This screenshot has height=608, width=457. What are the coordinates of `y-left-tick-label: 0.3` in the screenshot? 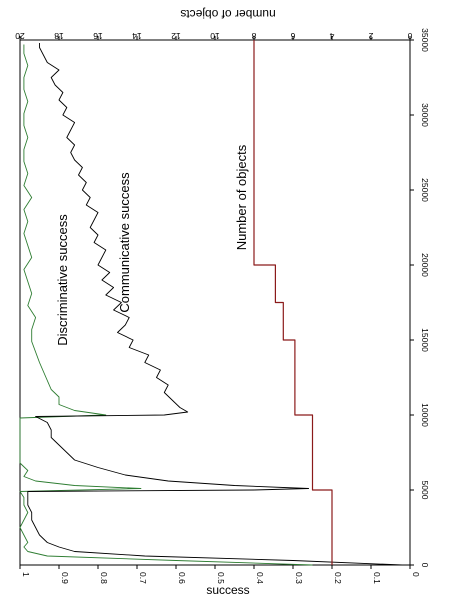 It's located at (299, 578).